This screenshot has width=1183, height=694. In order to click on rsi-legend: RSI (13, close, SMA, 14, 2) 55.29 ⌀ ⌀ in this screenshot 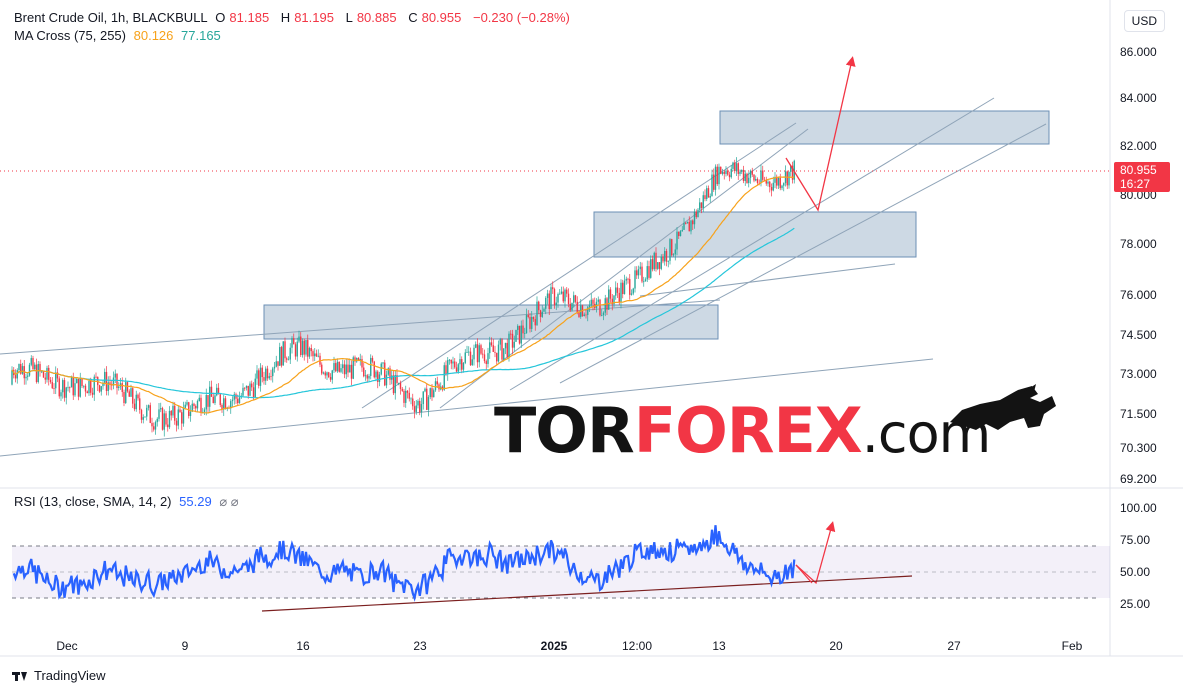, I will do `click(128, 502)`.